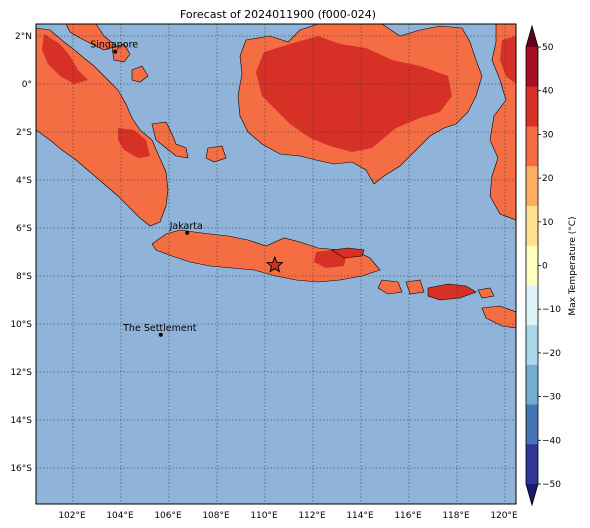 Image resolution: width=590 pixels, height=528 pixels. I want to click on lon-tick-label: 102°E, so click(72, 516).